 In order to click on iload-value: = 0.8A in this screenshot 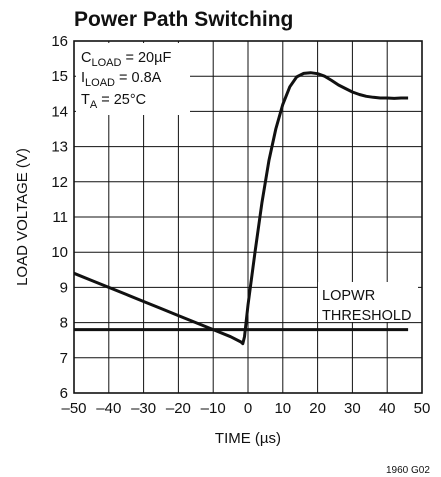, I will do `click(138, 78)`.